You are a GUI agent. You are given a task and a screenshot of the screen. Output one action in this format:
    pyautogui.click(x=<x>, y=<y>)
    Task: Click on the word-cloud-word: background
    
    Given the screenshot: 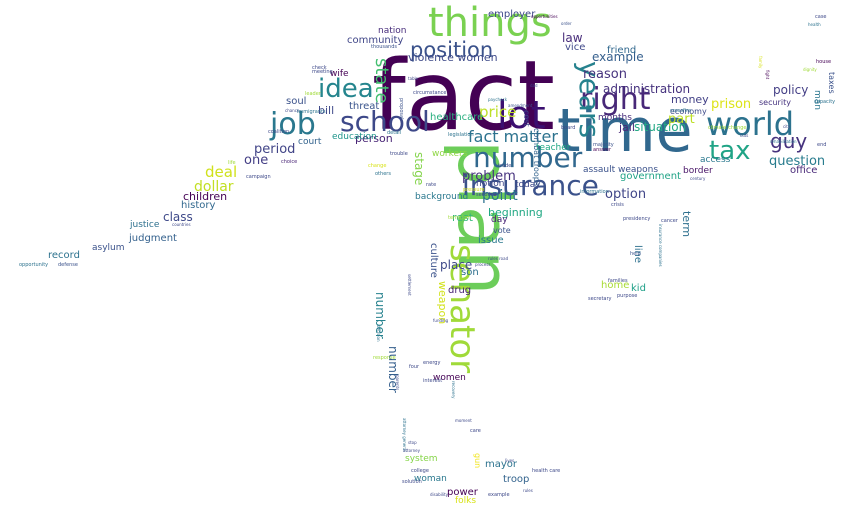 What is the action you would take?
    pyautogui.click(x=442, y=197)
    